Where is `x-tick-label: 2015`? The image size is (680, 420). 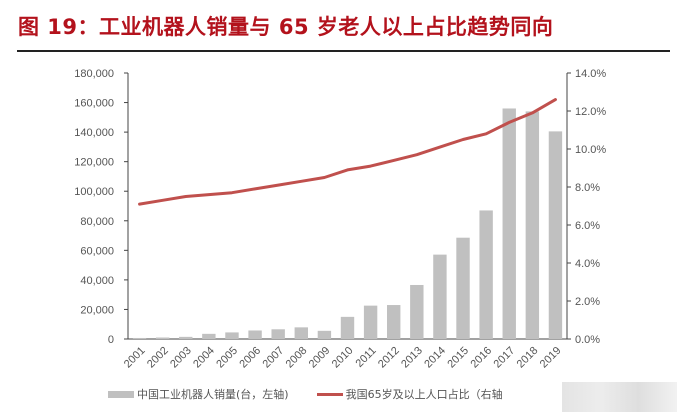 x-tick-label: 2015 is located at coordinates (458, 358).